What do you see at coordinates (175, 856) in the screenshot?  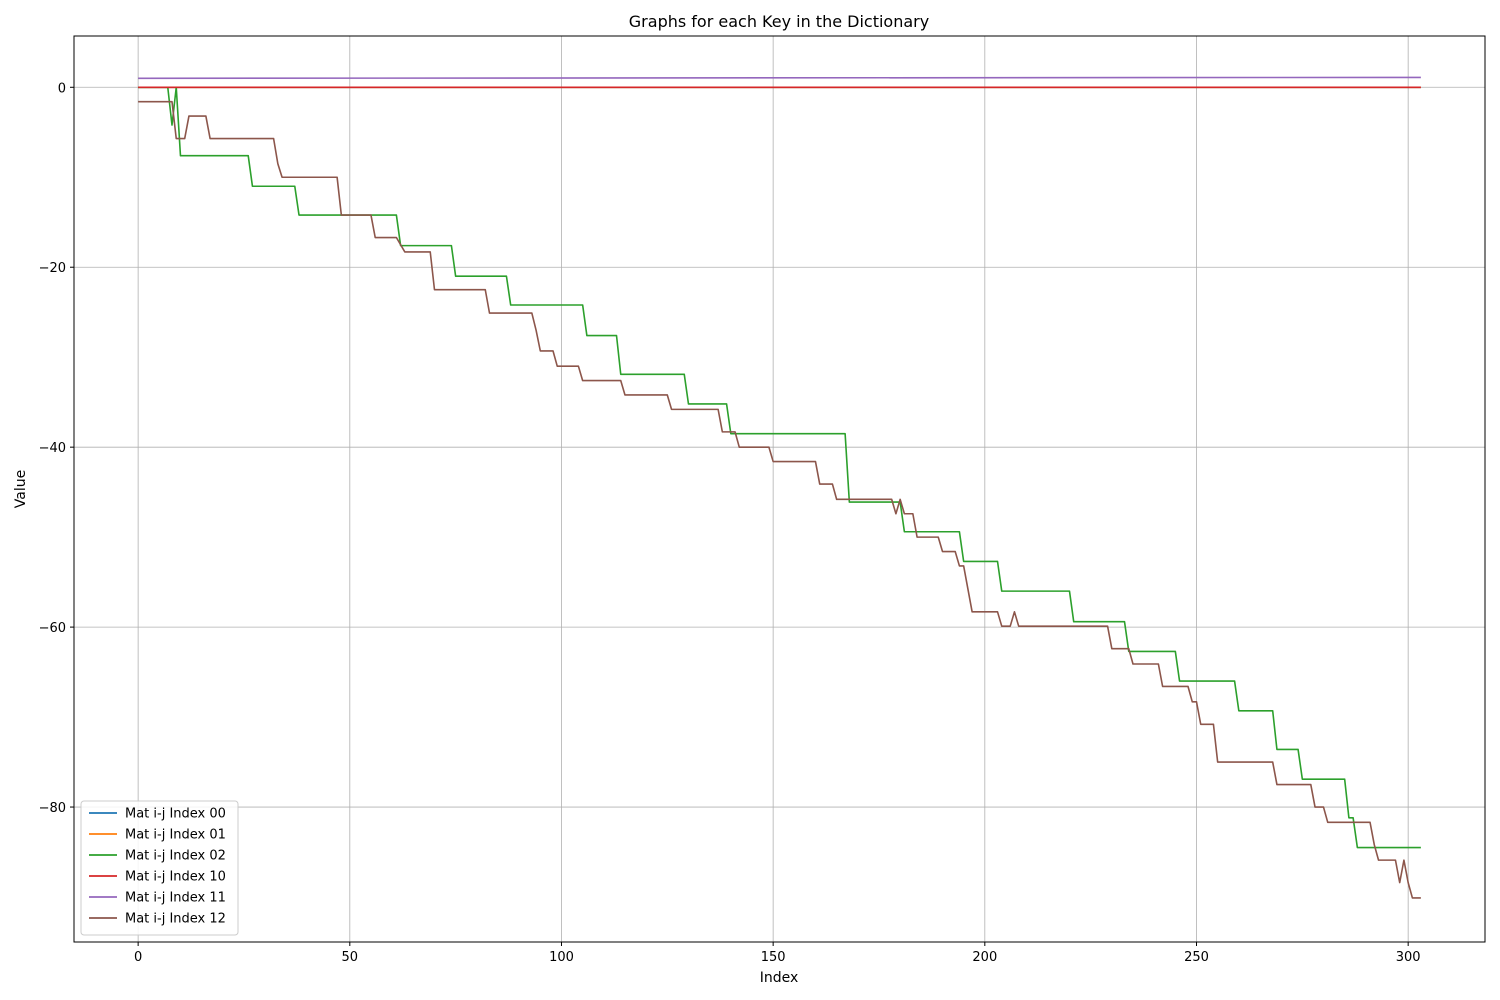 I see `legend-label: Mat i-j Index 02` at bounding box center [175, 856].